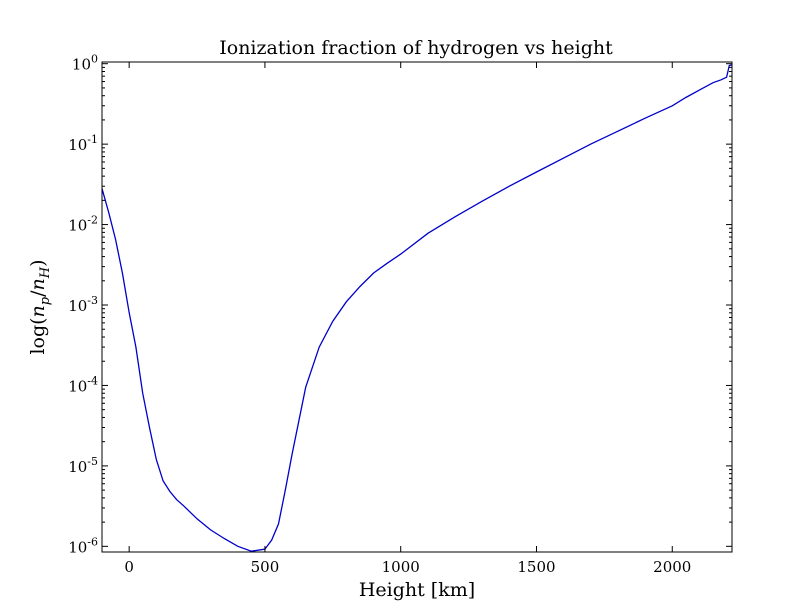 This screenshot has height=612, width=812. What do you see at coordinates (83, 304) in the screenshot?
I see `y-tick-label: 10⁻³` at bounding box center [83, 304].